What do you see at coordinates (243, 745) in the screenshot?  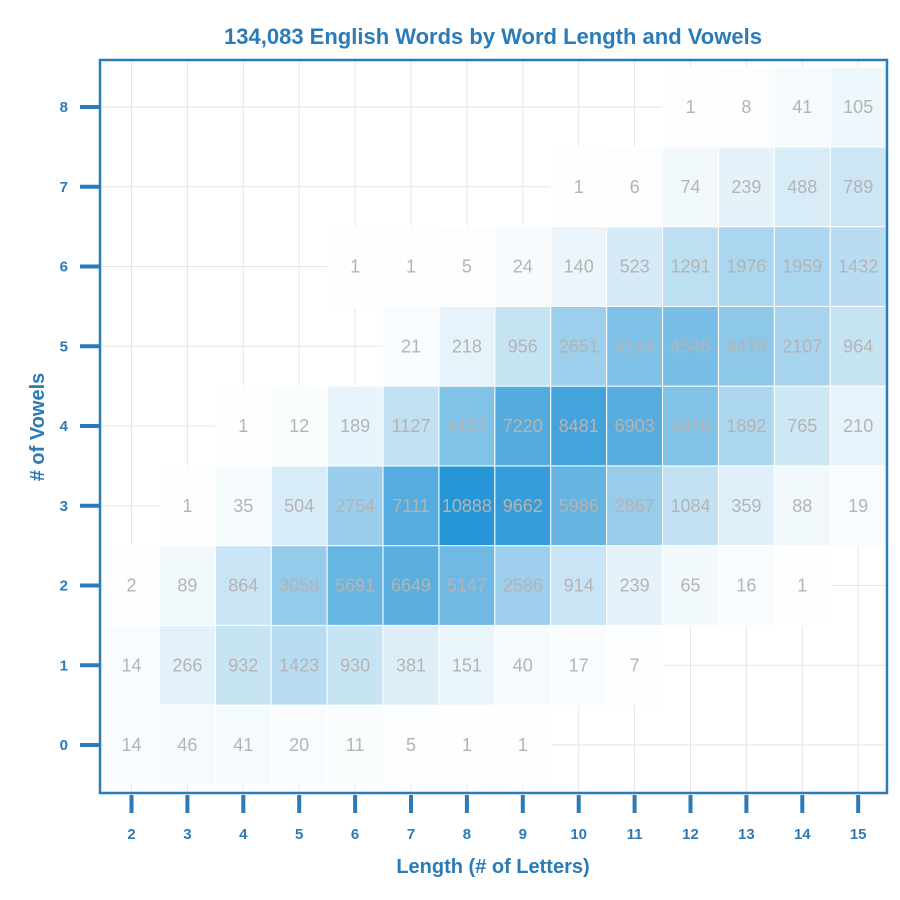 I see `cell-count-label: 41` at bounding box center [243, 745].